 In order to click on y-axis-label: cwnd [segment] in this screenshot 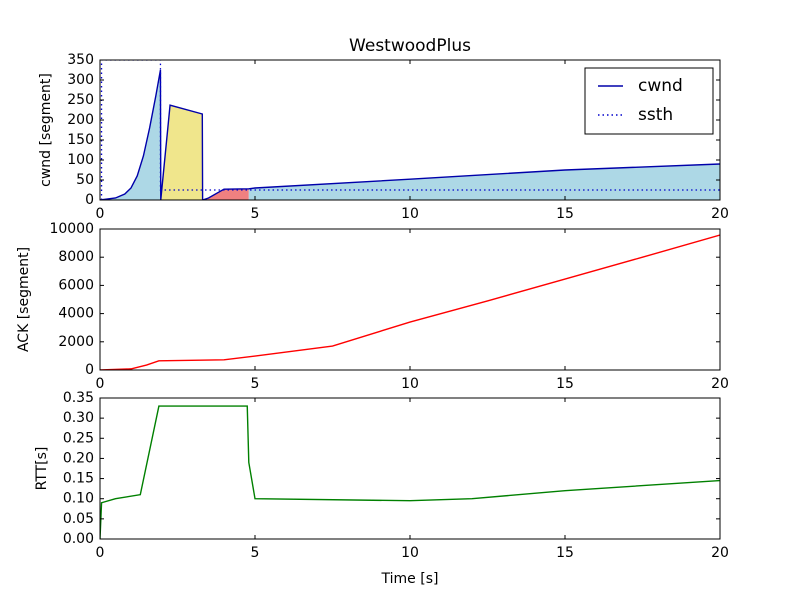, I will do `click(46, 130)`.